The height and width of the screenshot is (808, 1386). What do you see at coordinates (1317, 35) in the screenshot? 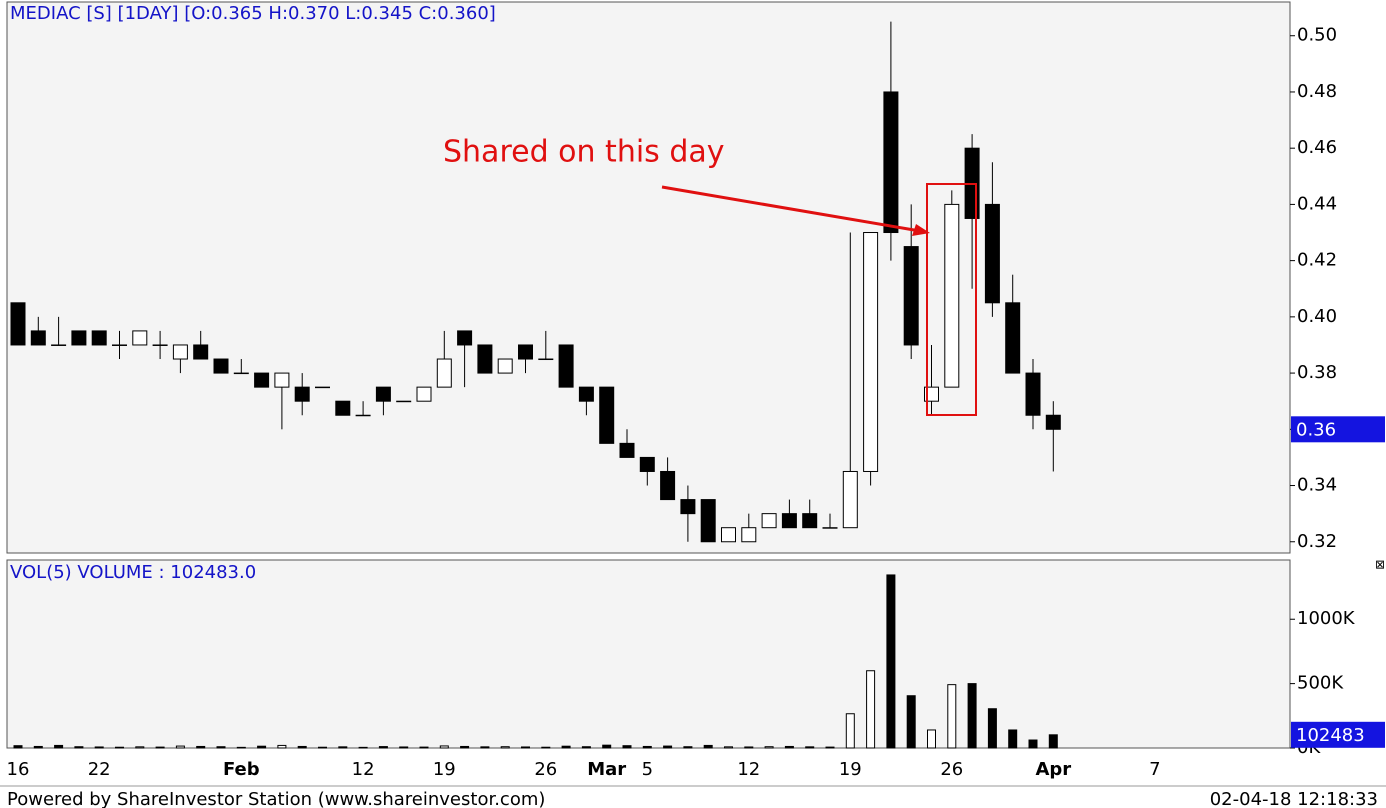
I see `y-tick-label: 0.50` at bounding box center [1317, 35].